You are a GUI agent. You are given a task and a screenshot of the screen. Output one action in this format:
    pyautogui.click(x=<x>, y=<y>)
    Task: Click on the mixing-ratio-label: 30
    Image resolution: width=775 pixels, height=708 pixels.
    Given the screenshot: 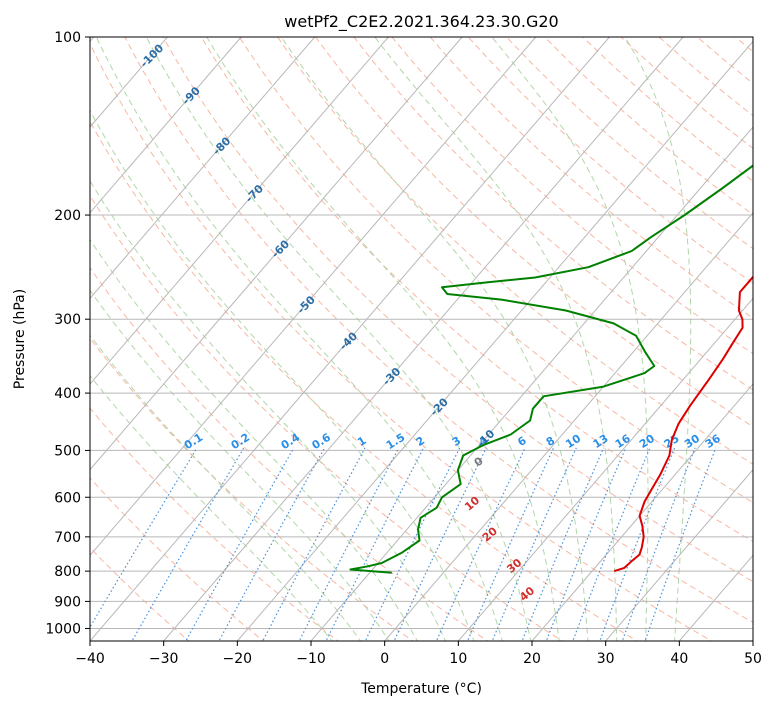 What is the action you would take?
    pyautogui.click(x=692, y=441)
    